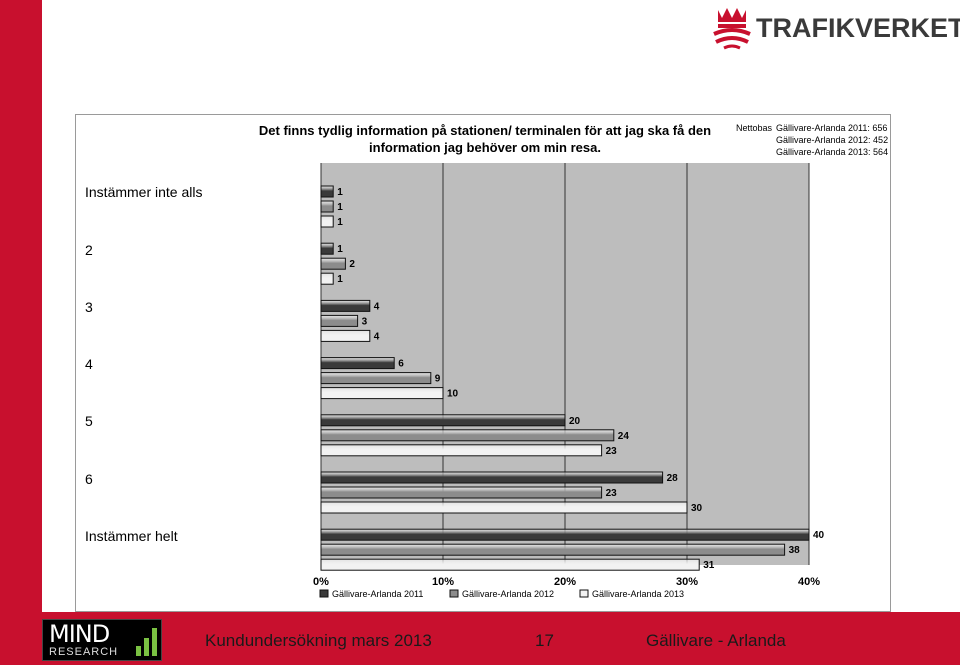 This screenshot has width=960, height=665. What do you see at coordinates (89, 307) in the screenshot?
I see `category-label: 3` at bounding box center [89, 307].